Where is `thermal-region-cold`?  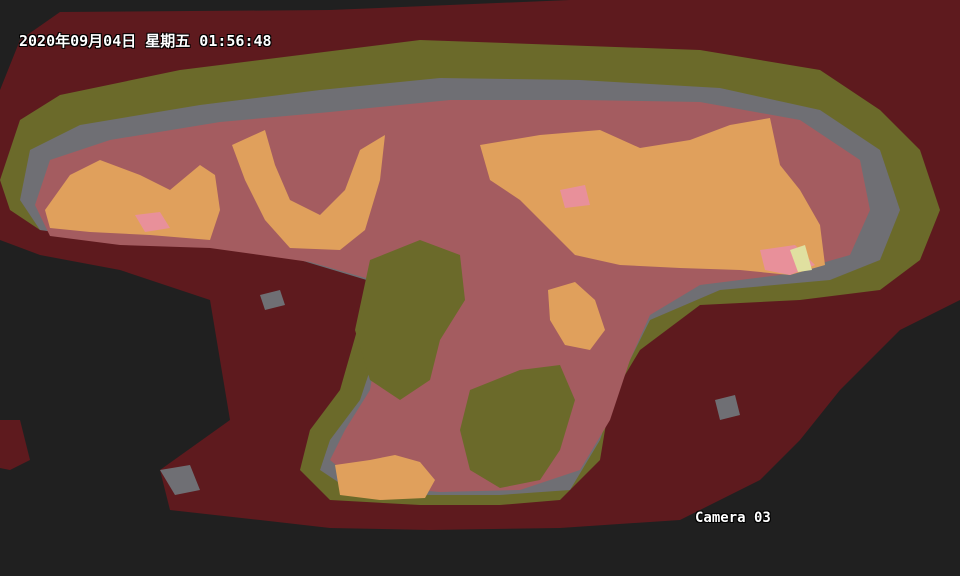 thermal-region-cold is located at coordinates (15, 445).